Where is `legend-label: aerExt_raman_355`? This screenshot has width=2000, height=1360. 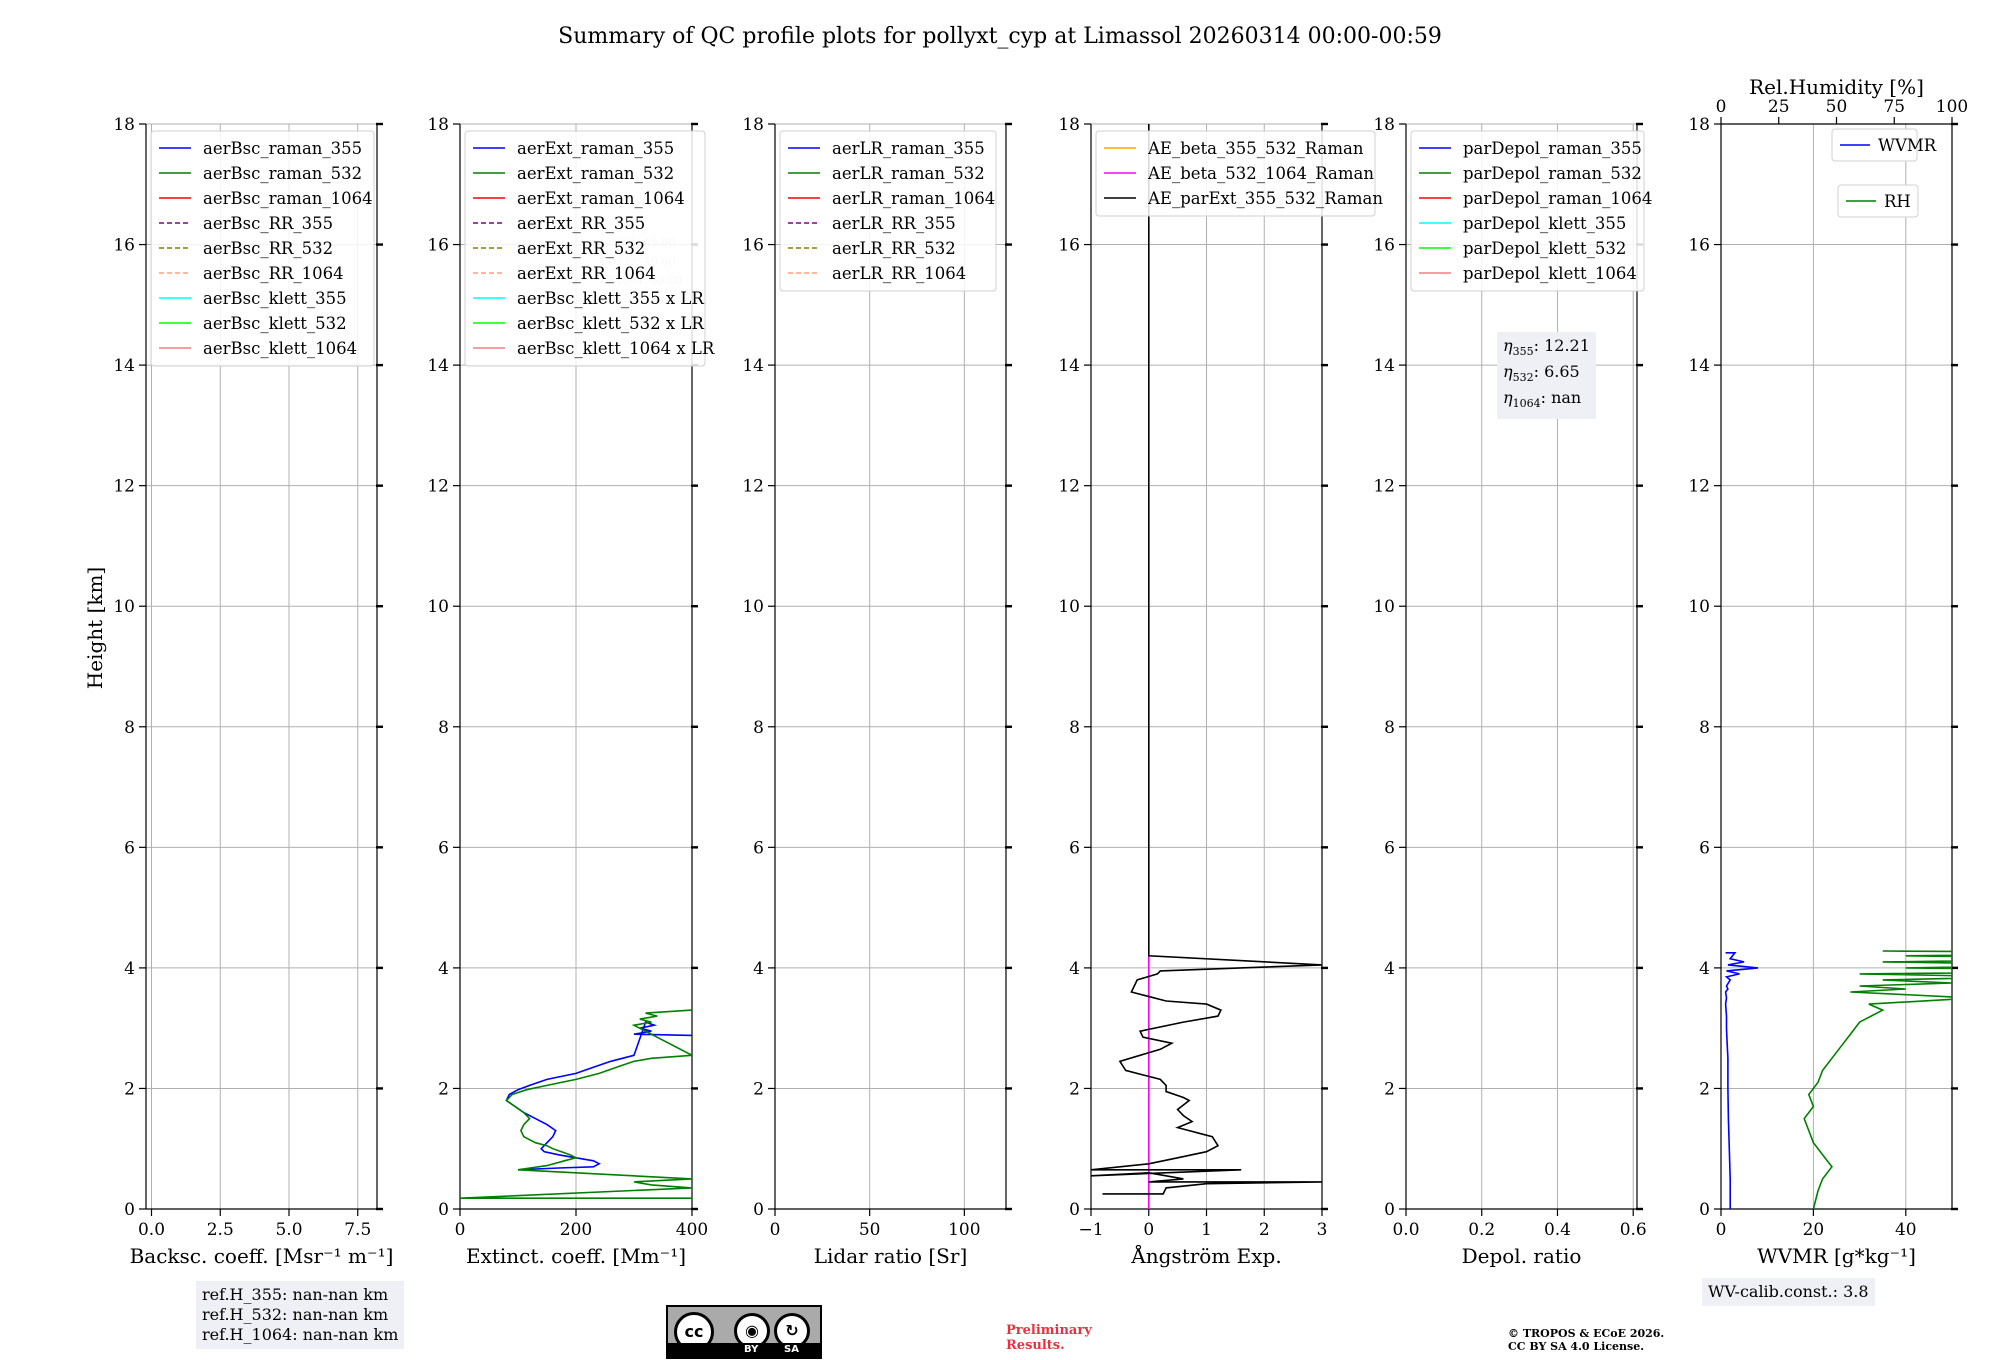 legend-label: aerExt_raman_355 is located at coordinates (595, 148).